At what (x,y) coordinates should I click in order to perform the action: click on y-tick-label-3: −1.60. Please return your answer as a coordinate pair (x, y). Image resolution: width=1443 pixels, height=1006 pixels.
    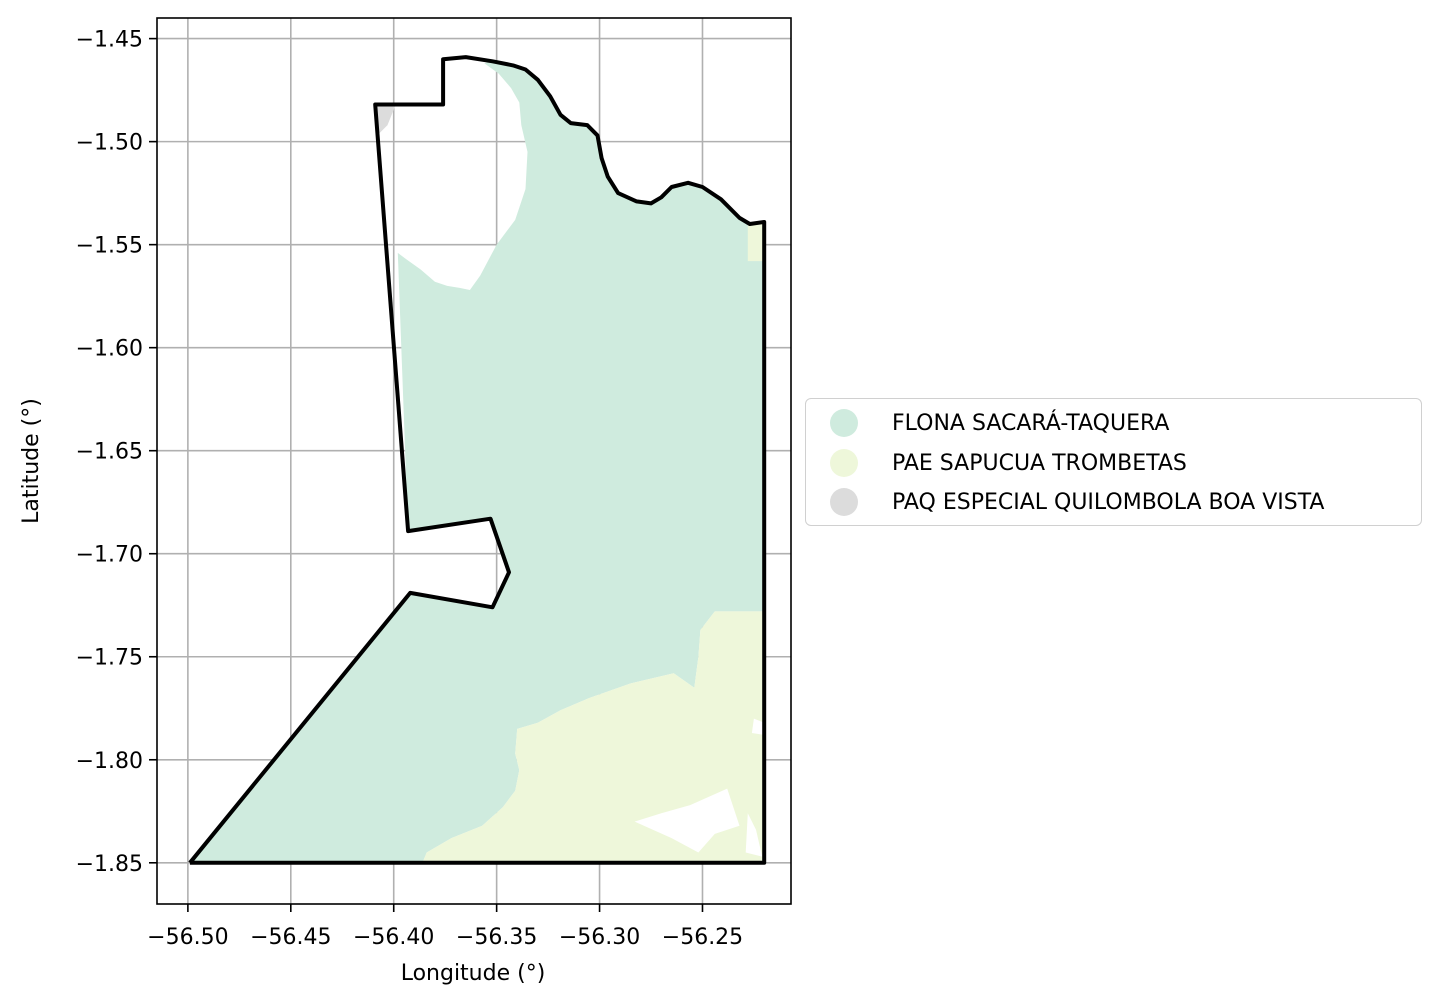
    Looking at the image, I should click on (109, 349).